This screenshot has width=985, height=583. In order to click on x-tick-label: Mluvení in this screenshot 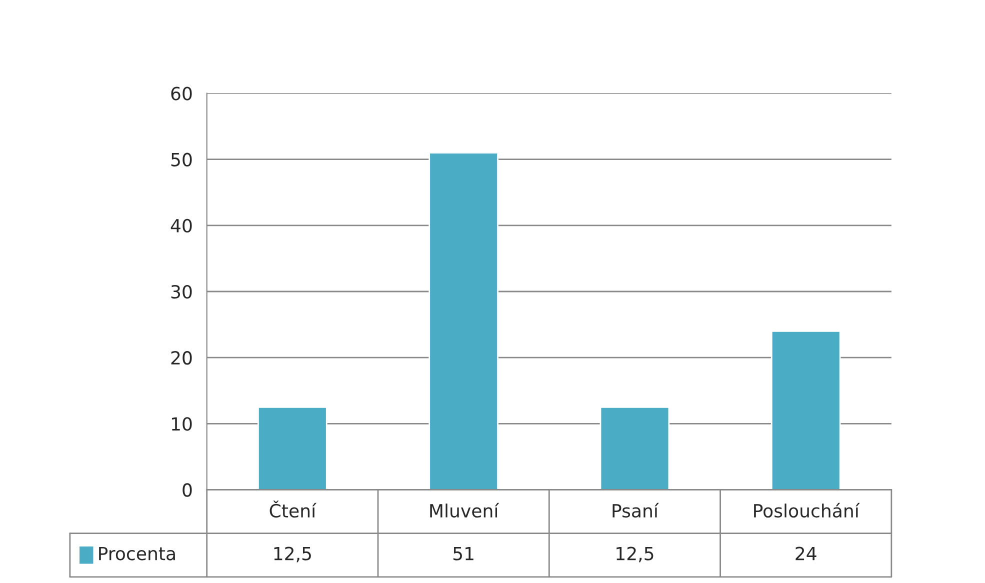, I will do `click(465, 510)`.